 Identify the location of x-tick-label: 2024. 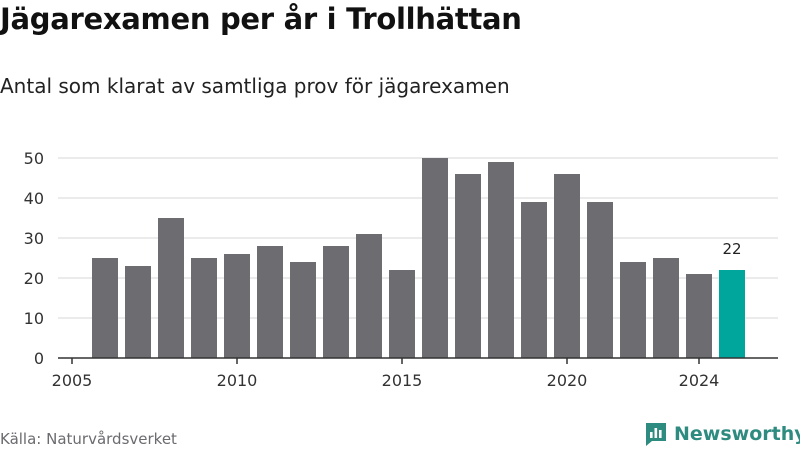
(699, 380).